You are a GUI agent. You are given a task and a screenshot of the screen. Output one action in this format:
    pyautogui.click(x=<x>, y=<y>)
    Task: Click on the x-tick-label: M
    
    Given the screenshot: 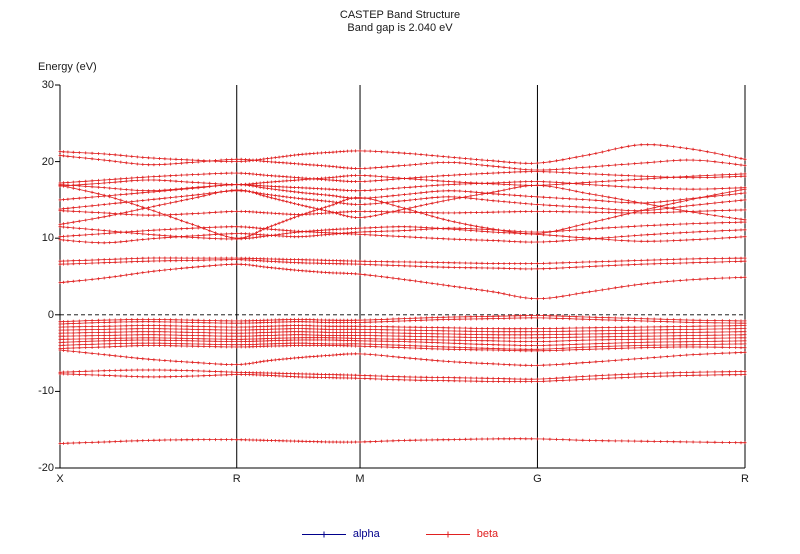 What is the action you would take?
    pyautogui.click(x=360, y=479)
    